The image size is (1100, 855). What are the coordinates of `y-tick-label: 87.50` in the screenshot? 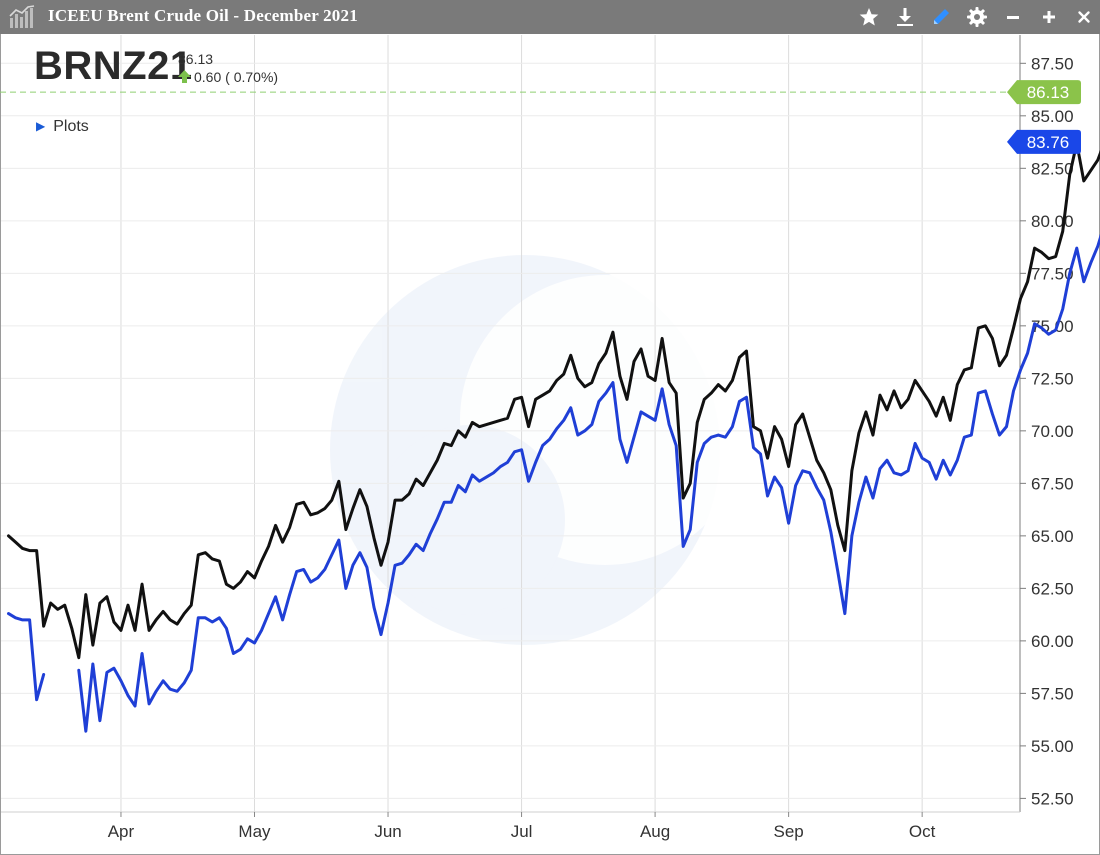 It's located at (1052, 63).